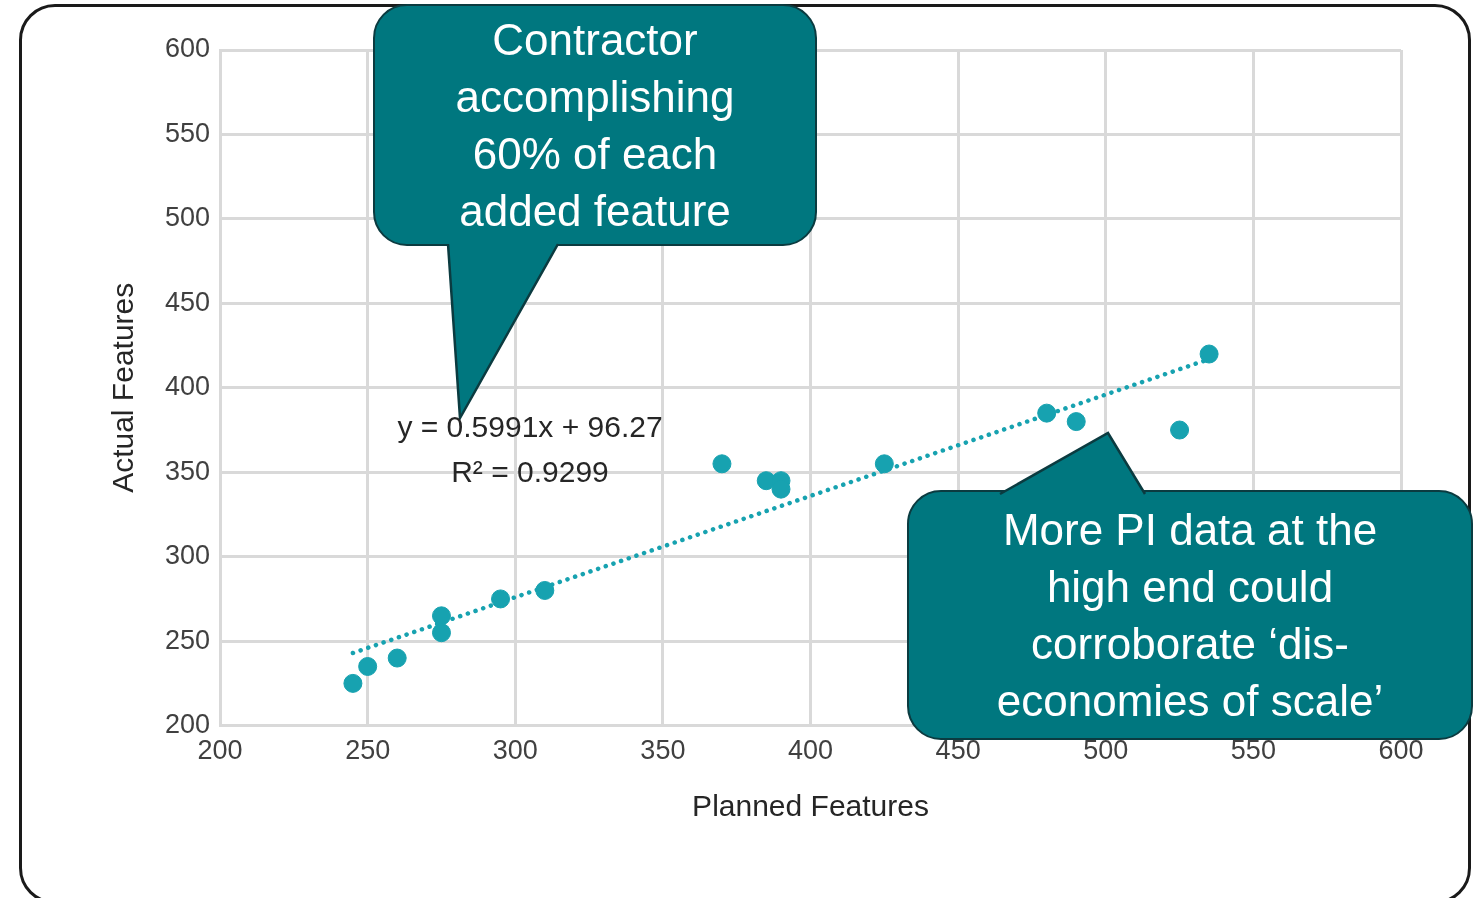 The width and height of the screenshot is (1480, 898). What do you see at coordinates (187, 48) in the screenshot?
I see `y-tick-label: 600` at bounding box center [187, 48].